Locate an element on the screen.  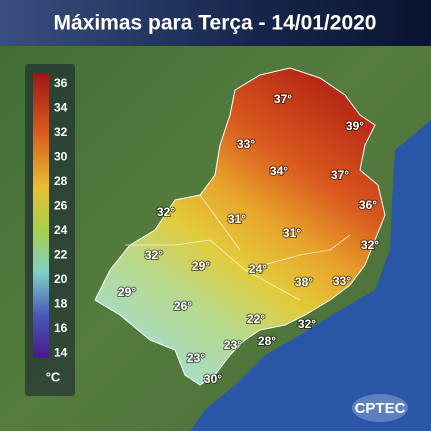
temperature-label: 34° is located at coordinates (279, 171).